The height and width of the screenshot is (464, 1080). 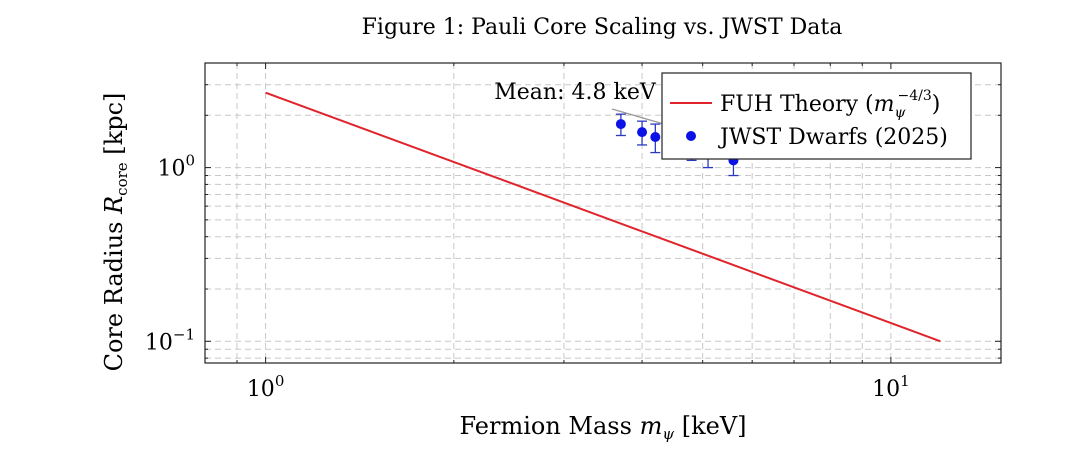 What do you see at coordinates (575, 92) in the screenshot?
I see `annotation-text: Mean: 4.8 keV` at bounding box center [575, 92].